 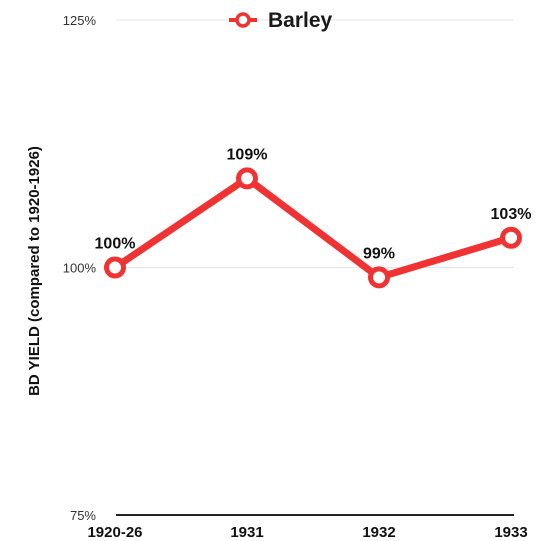 I want to click on x-tick-label: 1932, so click(x=378, y=532).